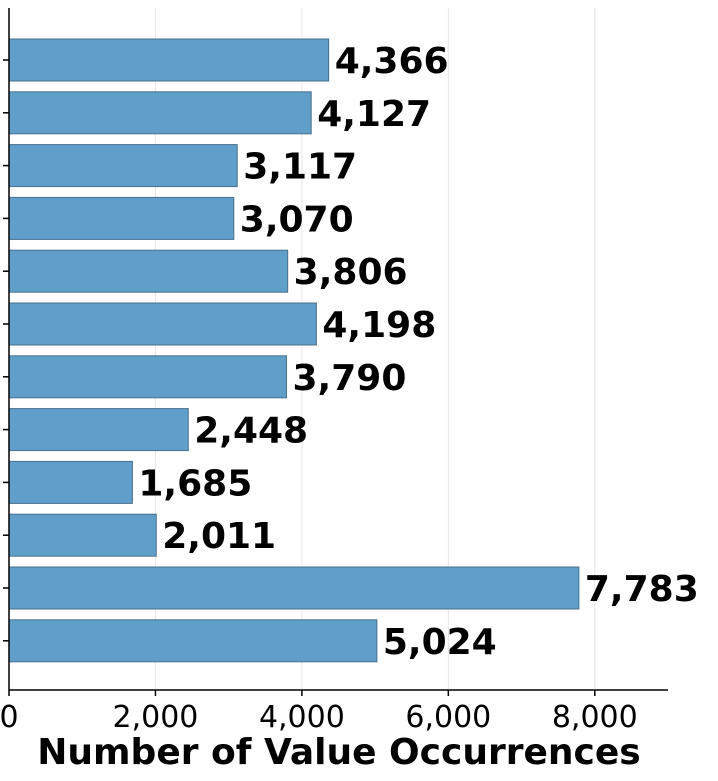 Image resolution: width=718 pixels, height=781 pixels. What do you see at coordinates (448, 717) in the screenshot?
I see `x-tick-label: 6,000` at bounding box center [448, 717].